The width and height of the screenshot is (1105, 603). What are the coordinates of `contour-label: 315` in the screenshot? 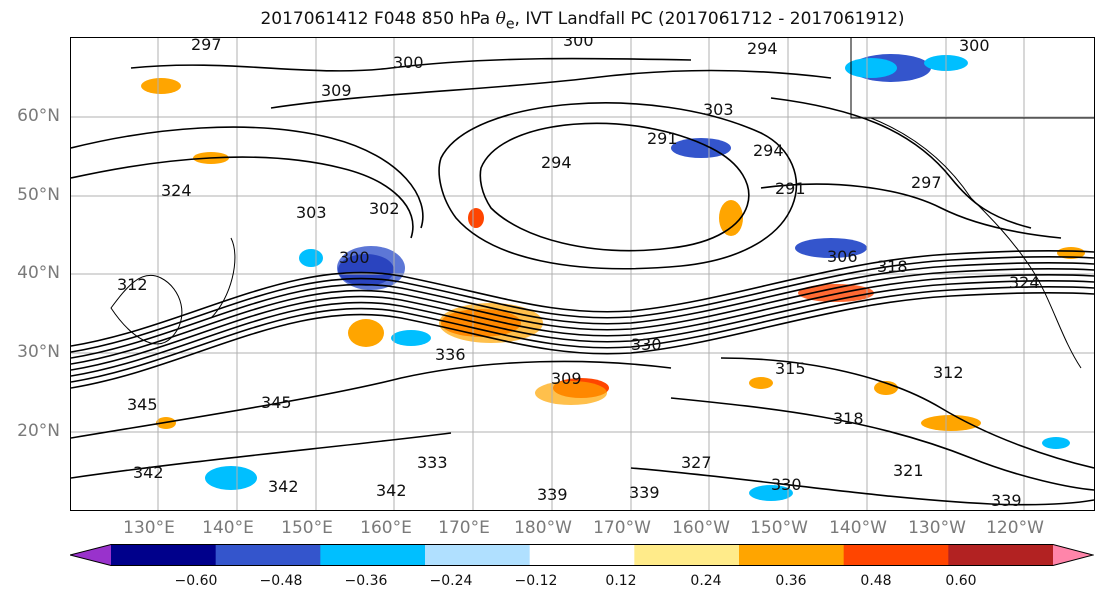 It's located at (790, 368).